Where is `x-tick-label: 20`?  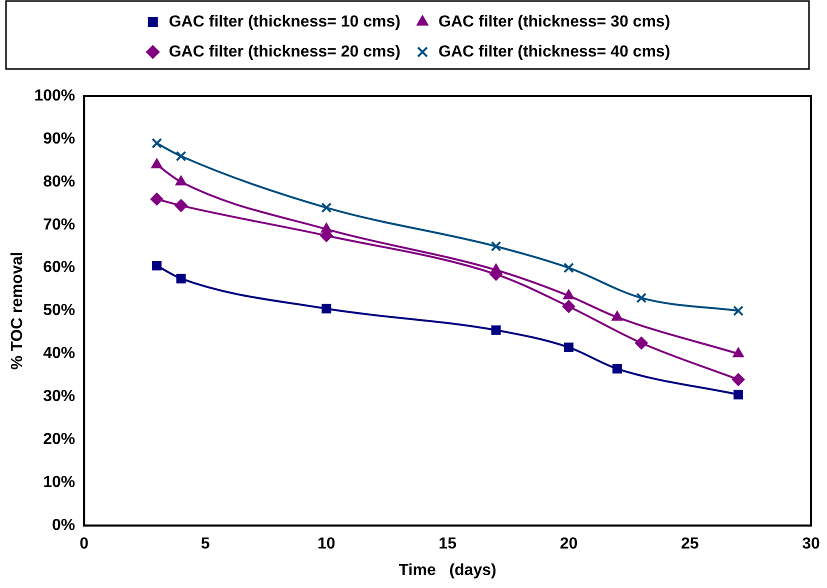
x-tick-label: 20 is located at coordinates (569, 544).